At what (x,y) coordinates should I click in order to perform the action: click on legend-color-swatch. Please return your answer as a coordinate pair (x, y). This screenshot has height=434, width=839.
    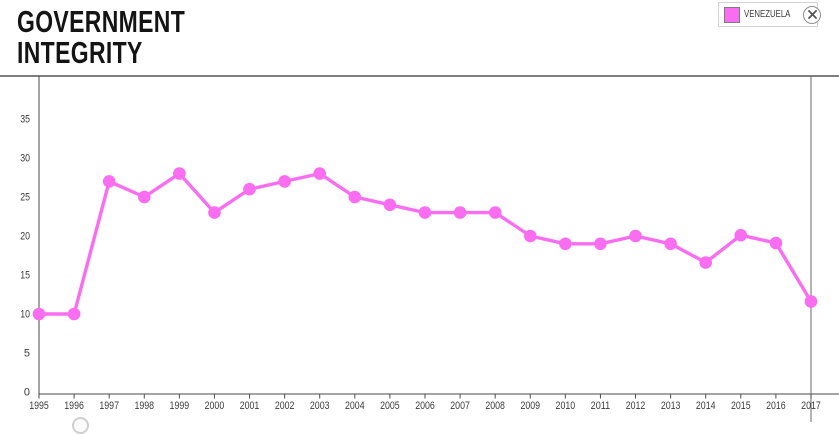
    Looking at the image, I should click on (732, 14).